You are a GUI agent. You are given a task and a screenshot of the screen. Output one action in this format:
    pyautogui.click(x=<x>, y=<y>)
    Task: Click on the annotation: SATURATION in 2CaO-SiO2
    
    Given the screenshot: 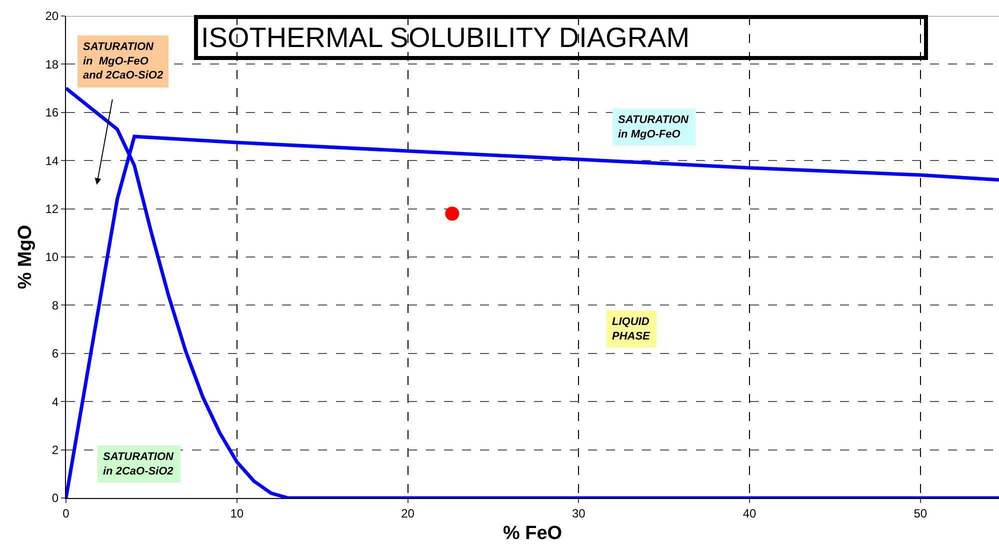 What is the action you would take?
    pyautogui.click(x=139, y=464)
    